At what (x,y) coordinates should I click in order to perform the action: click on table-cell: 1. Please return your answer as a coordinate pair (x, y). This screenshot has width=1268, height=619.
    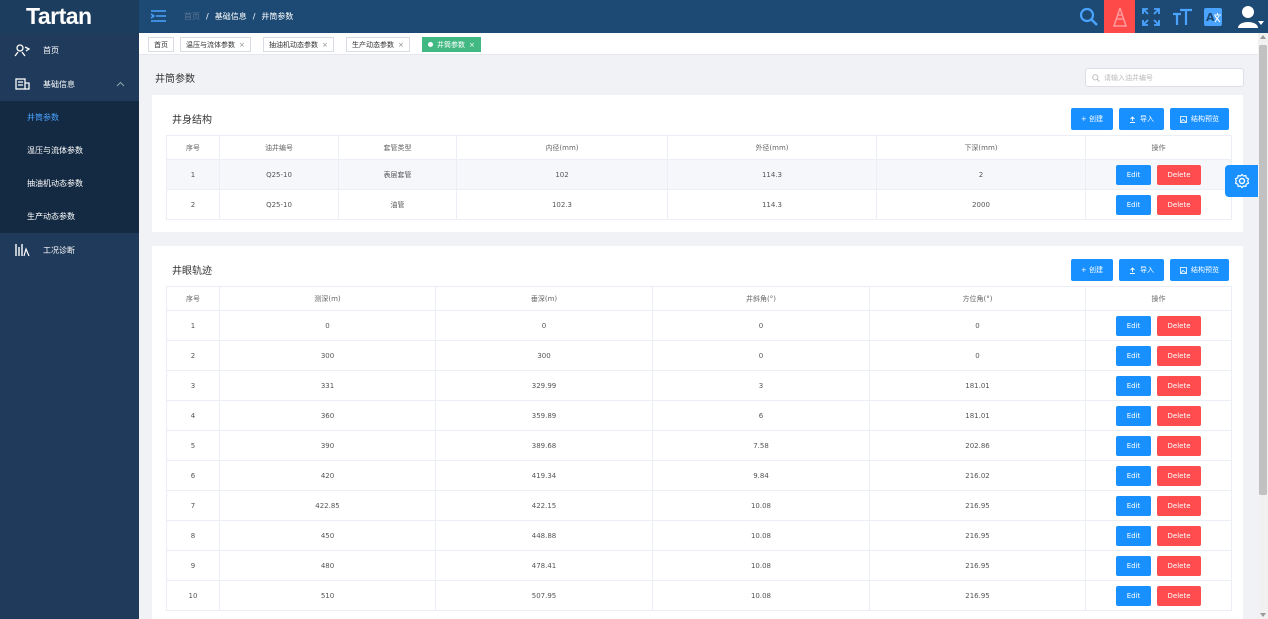
    Looking at the image, I should click on (193, 174).